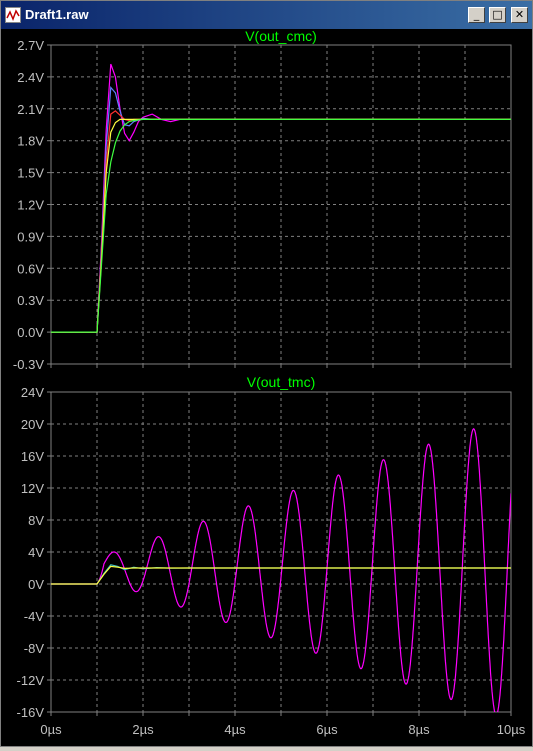 This screenshot has width=533, height=751. I want to click on y-tick-label: -0.3V, so click(28, 364).